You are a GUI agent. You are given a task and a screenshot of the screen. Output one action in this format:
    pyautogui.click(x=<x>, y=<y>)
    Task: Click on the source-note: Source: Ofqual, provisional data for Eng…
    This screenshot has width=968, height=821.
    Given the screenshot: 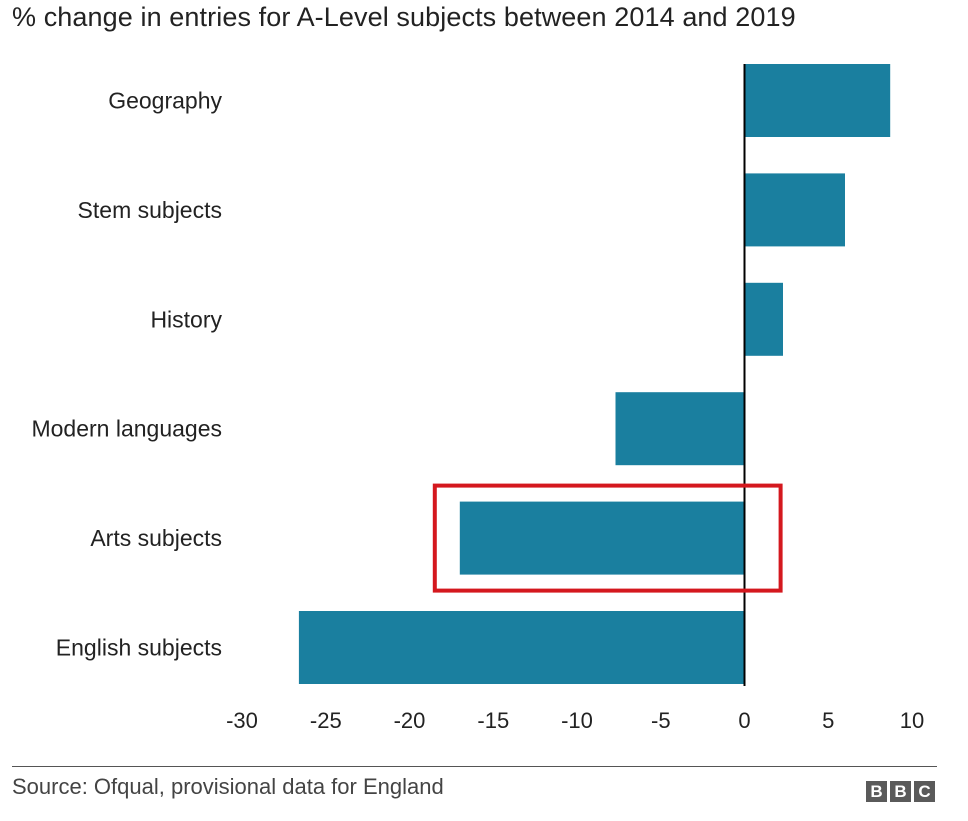 What is the action you would take?
    pyautogui.click(x=228, y=786)
    